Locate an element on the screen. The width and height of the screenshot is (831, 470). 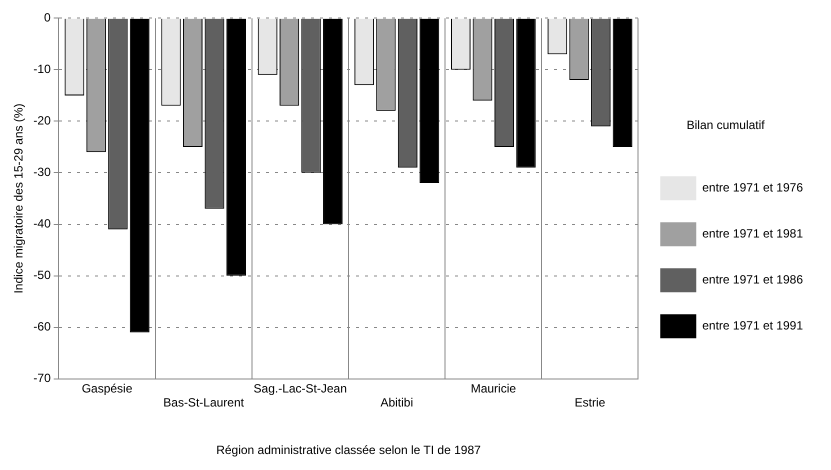
y-tick-label: -30 is located at coordinates (42, 172).